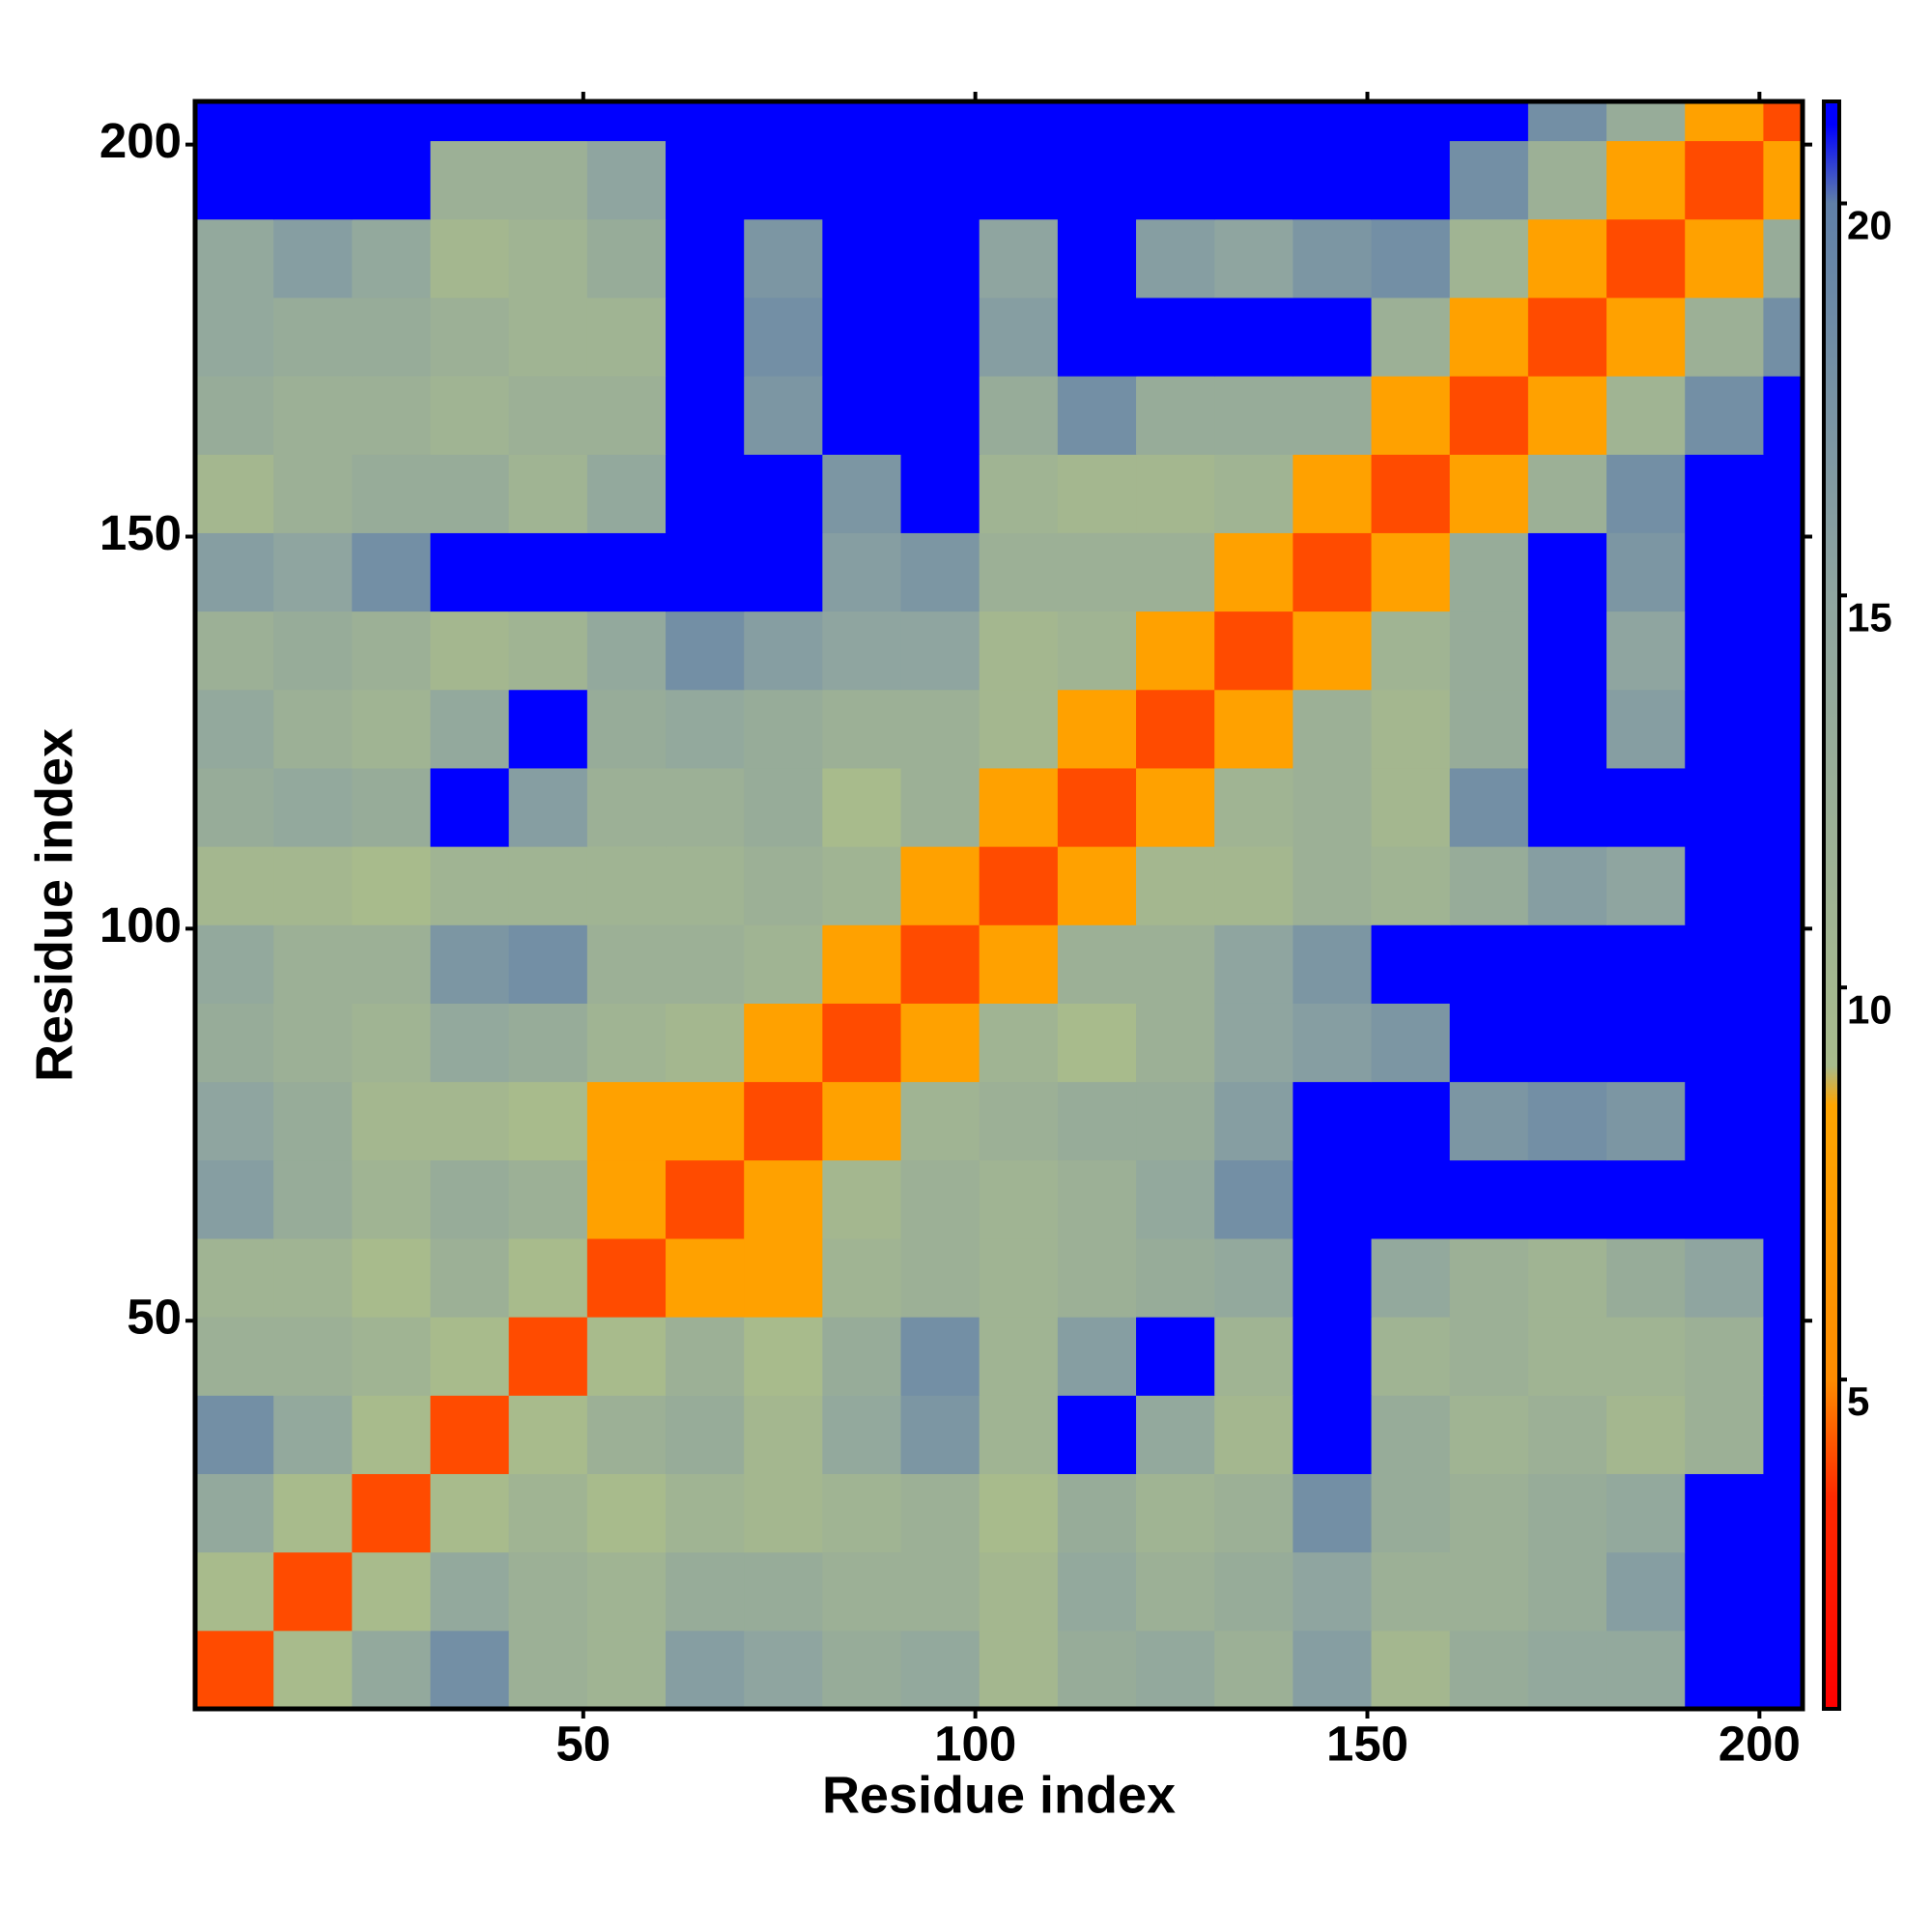 The image size is (1932, 1932). I want to click on x-tick-label: 200, so click(1760, 1743).